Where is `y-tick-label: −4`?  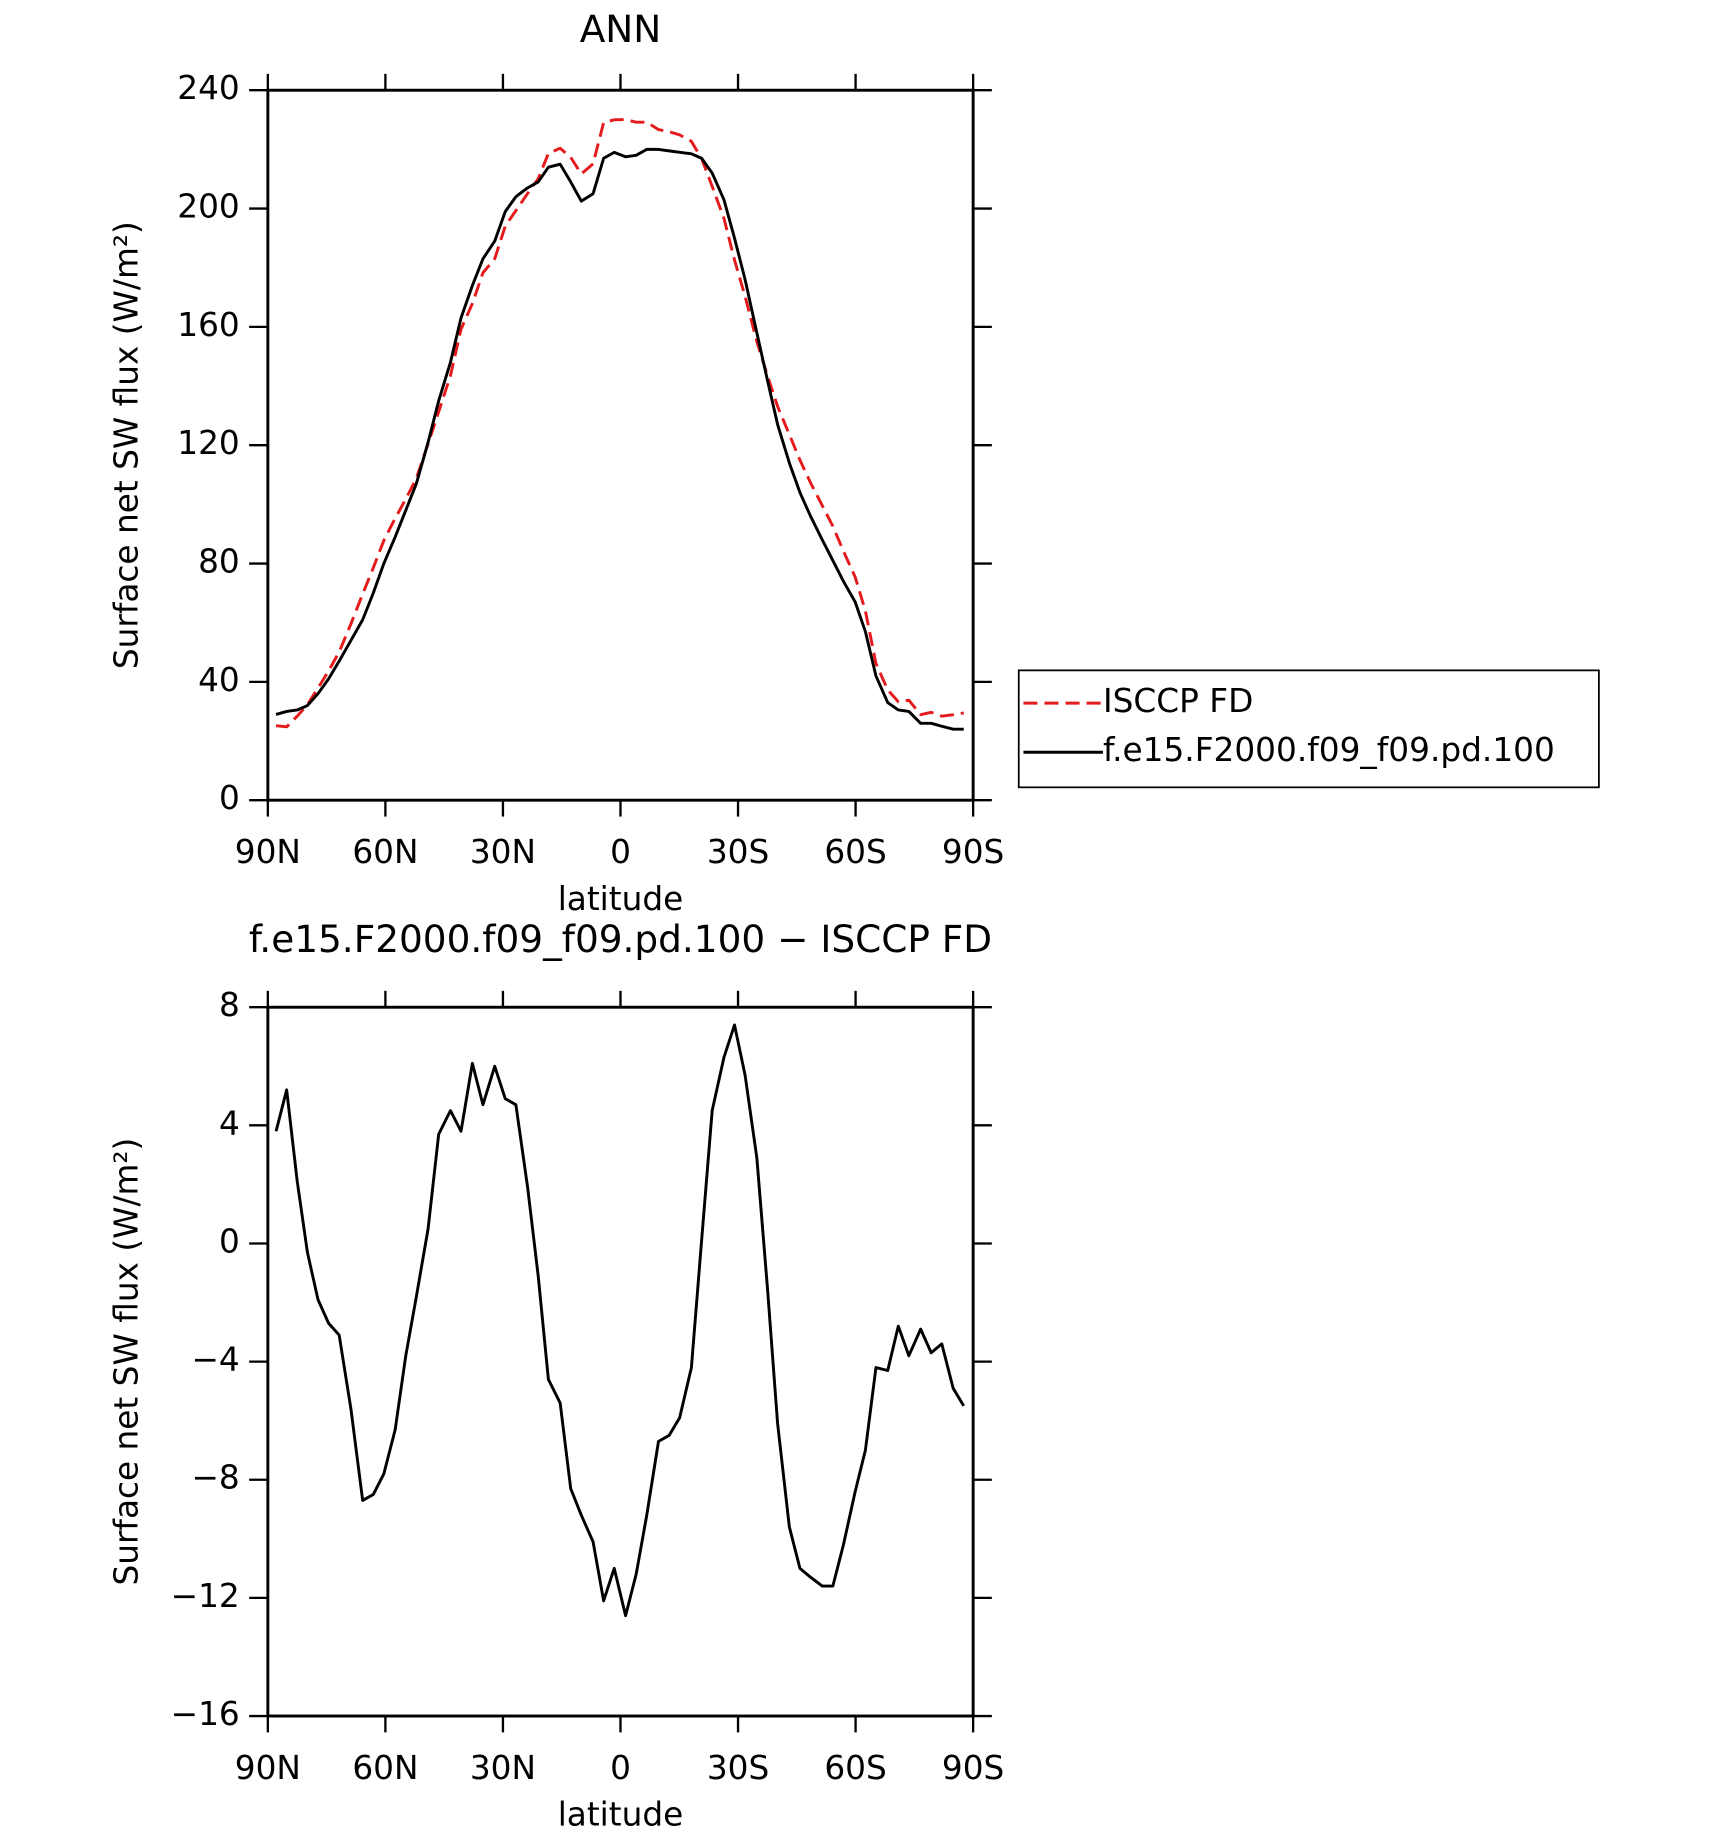 y-tick-label: −4 is located at coordinates (216, 1360).